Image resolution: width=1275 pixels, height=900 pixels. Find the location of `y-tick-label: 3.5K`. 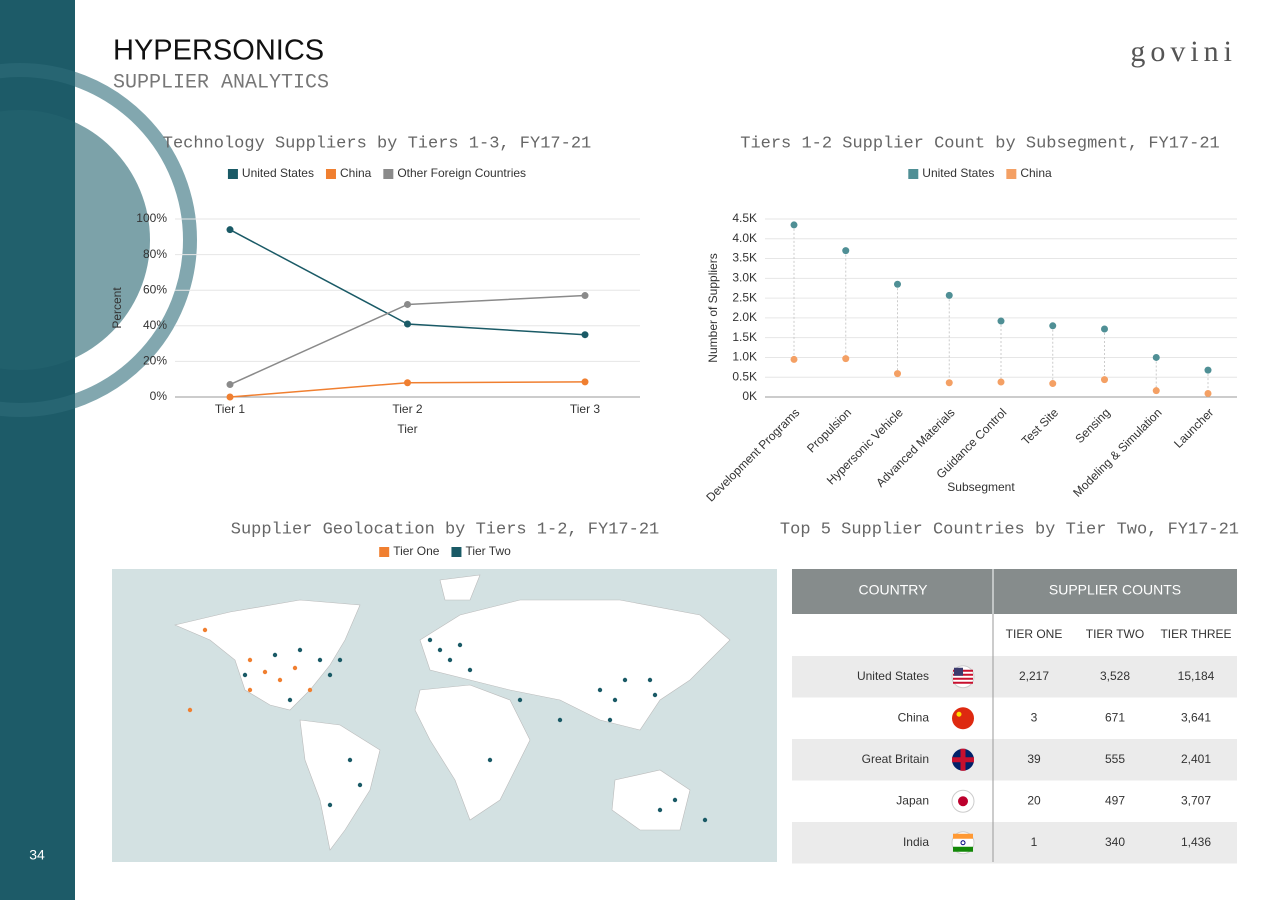

y-tick-label: 3.5K is located at coordinates (744, 258).